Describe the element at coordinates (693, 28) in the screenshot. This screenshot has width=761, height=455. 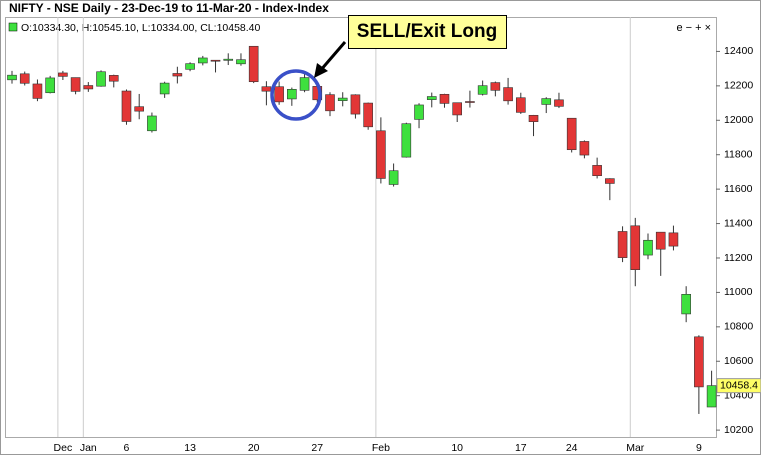
I see `toolbar: e − + ×` at that location.